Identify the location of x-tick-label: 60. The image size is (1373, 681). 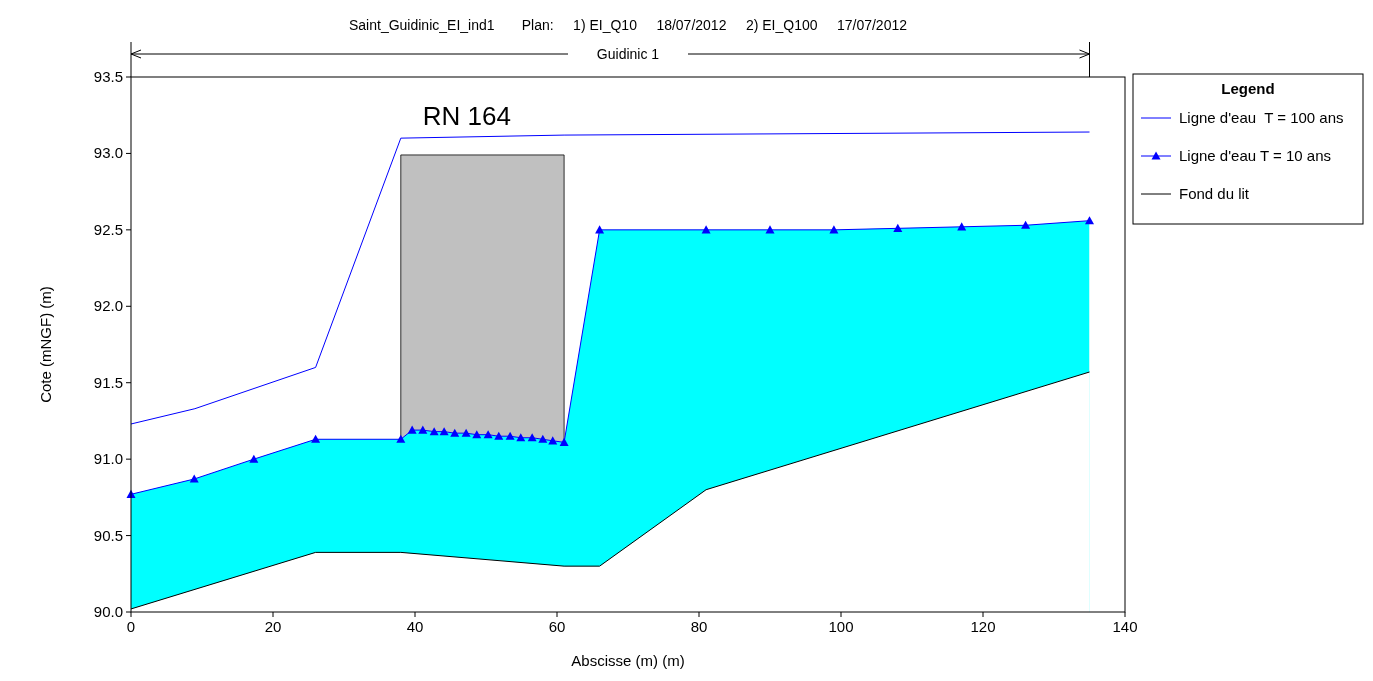
(557, 626).